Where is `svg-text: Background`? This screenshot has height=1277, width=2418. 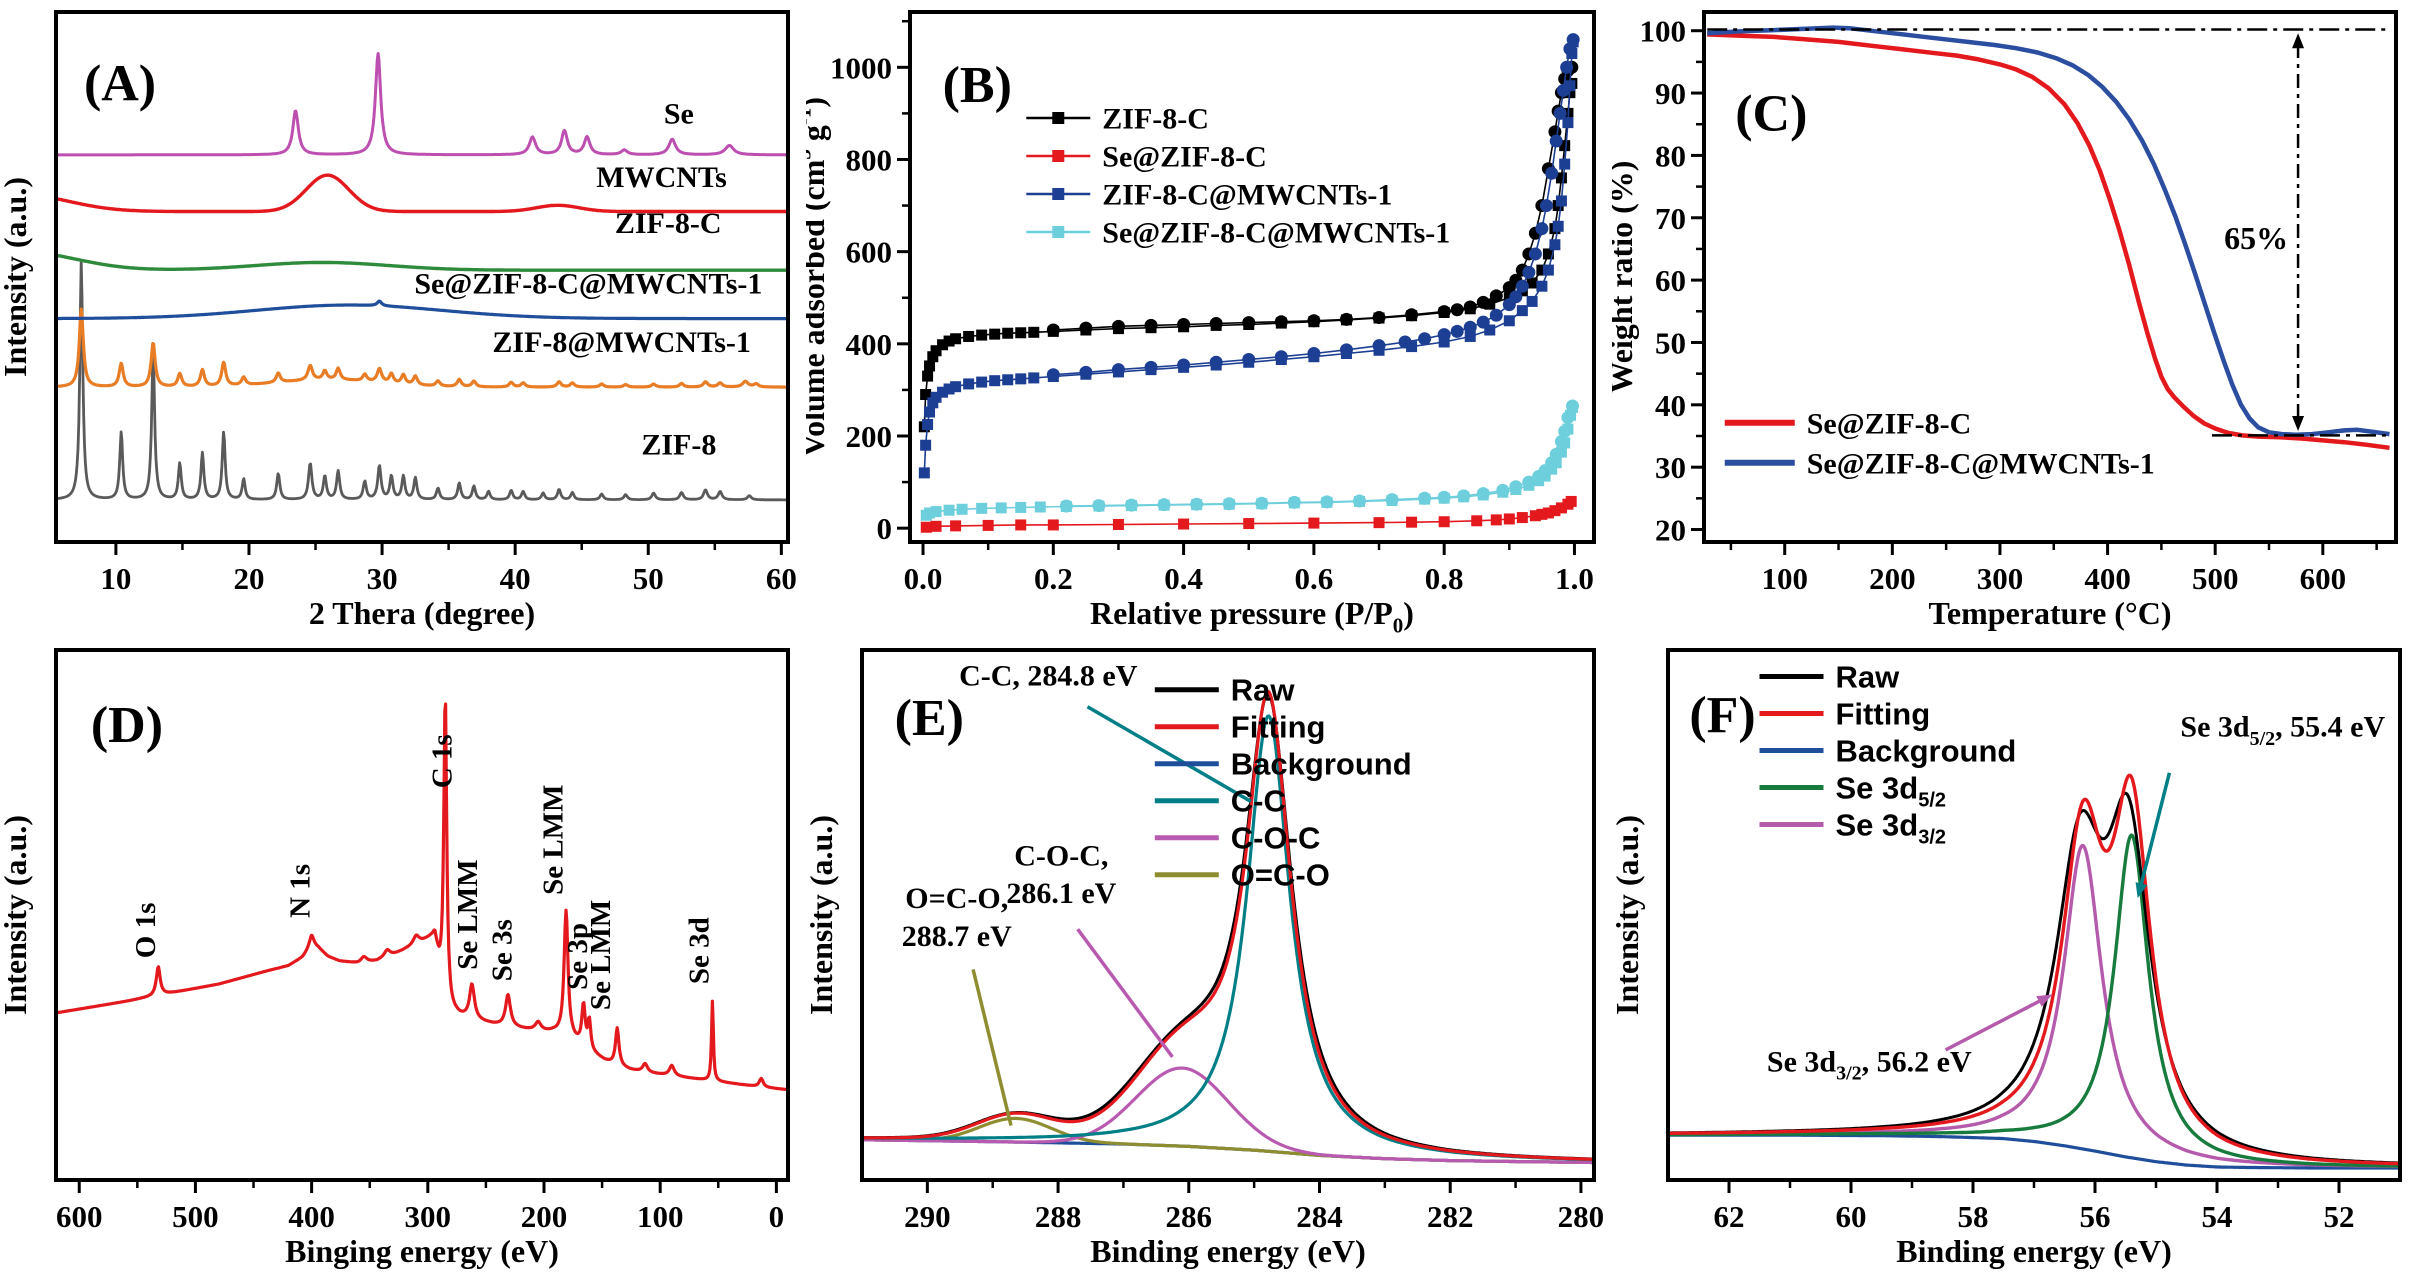 svg-text: Background is located at coordinates (1321, 764).